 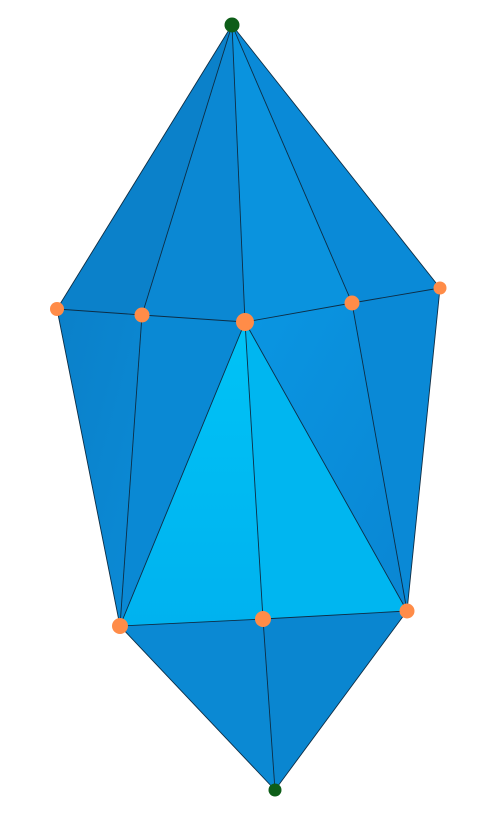 What do you see at coordinates (275, 790) in the screenshot?
I see `apex-vertex-bottom` at bounding box center [275, 790].